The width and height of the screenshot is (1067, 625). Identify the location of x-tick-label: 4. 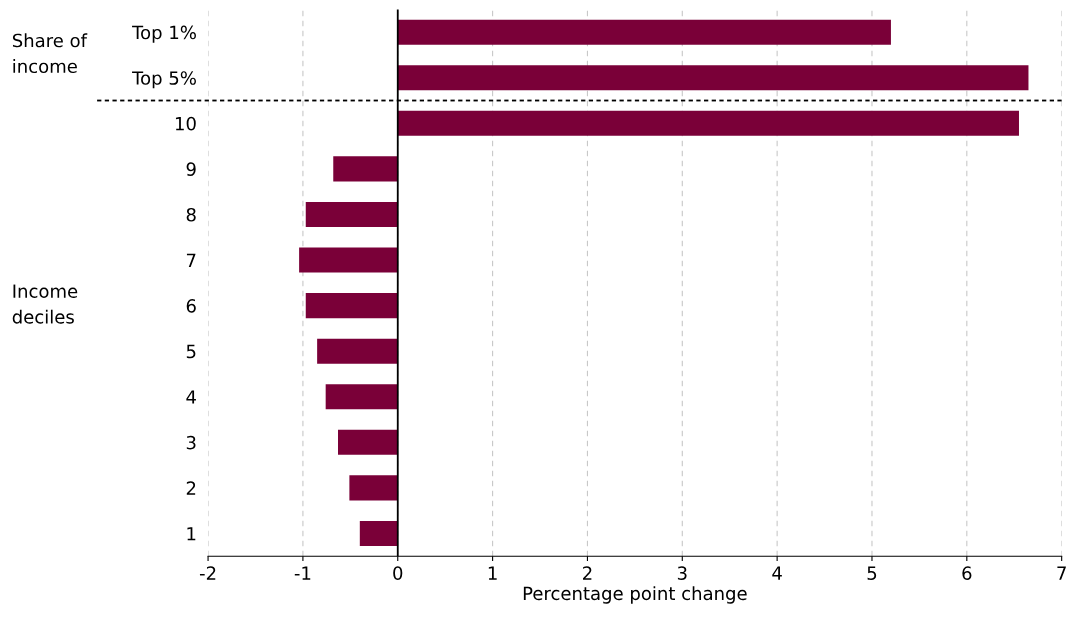
(777, 573).